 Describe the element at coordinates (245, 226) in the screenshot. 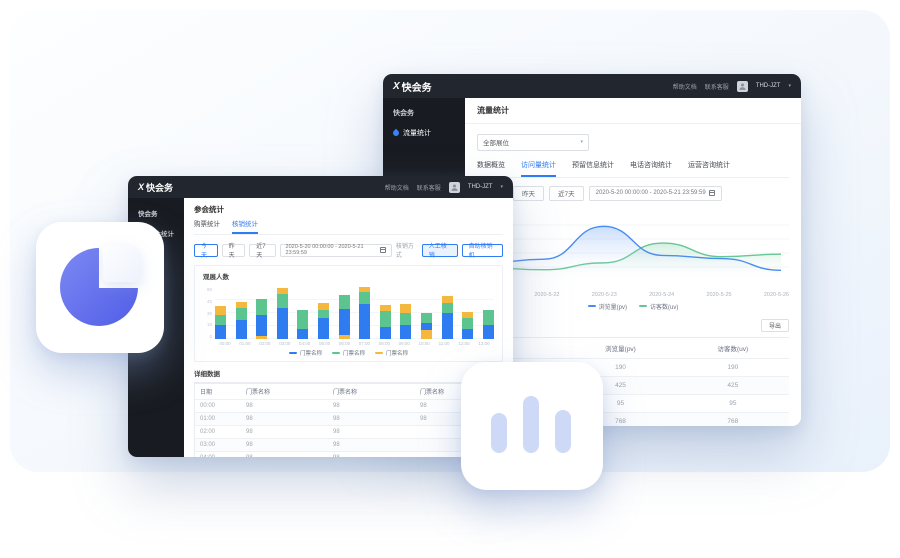

I see `tab-1: 核销统计` at that location.